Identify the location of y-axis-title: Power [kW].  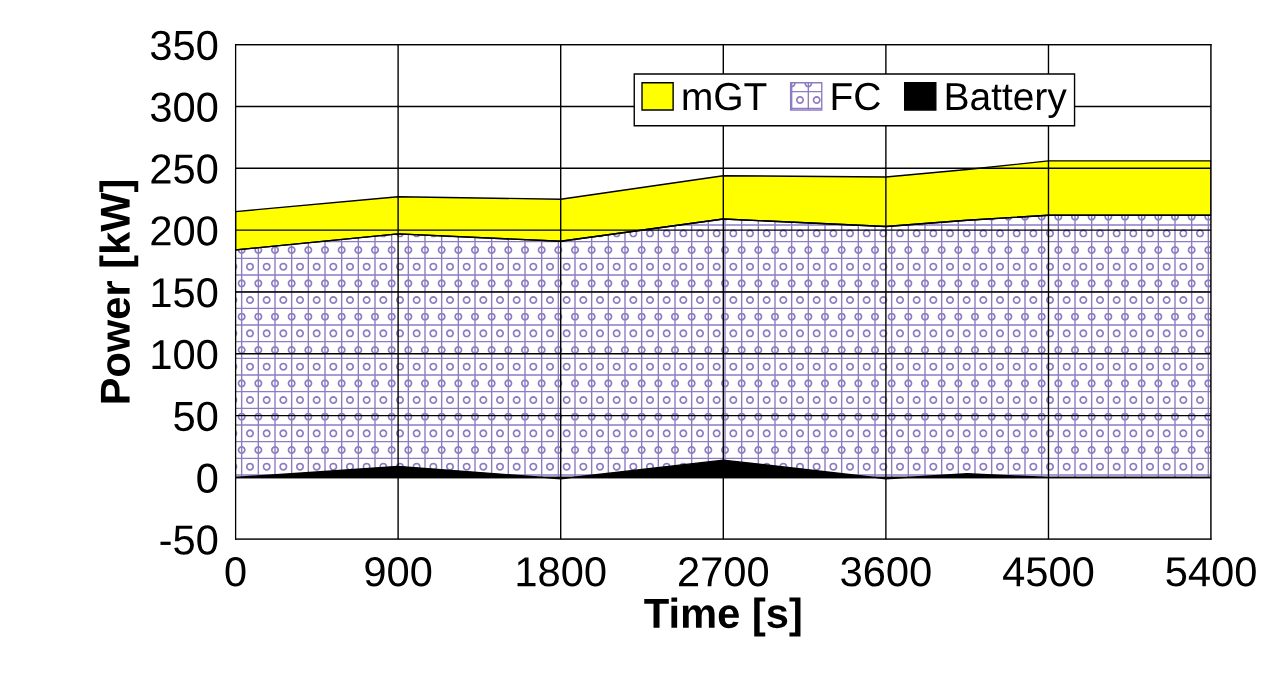
(119, 291).